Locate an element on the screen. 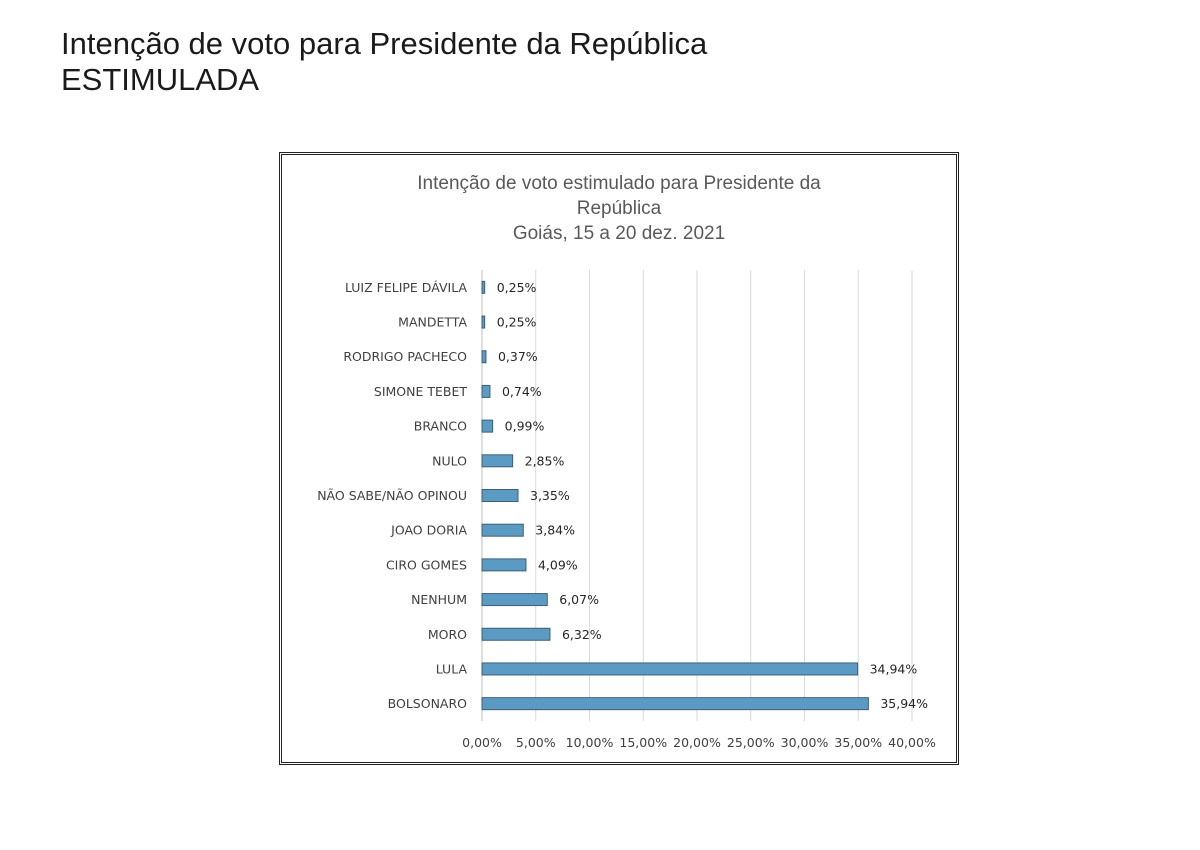  category-label: BOLSONARO is located at coordinates (428, 703).